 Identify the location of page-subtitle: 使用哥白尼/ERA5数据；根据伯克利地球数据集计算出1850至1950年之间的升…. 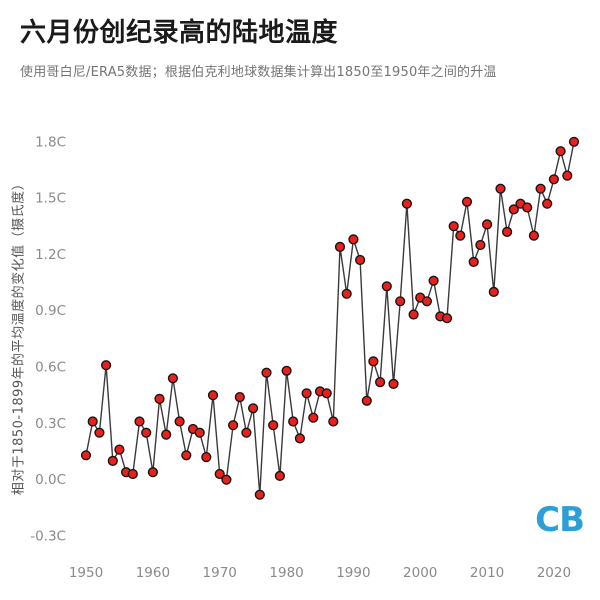
(258, 73).